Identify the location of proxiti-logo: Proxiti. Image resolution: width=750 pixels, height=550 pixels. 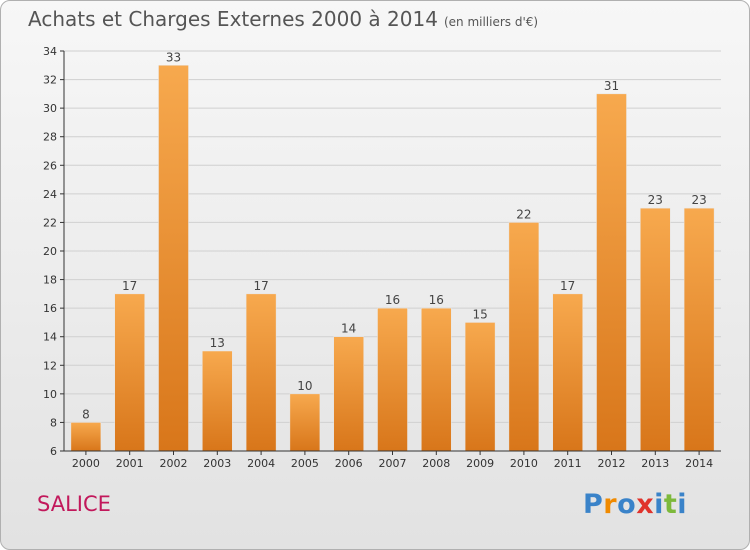
(635, 504).